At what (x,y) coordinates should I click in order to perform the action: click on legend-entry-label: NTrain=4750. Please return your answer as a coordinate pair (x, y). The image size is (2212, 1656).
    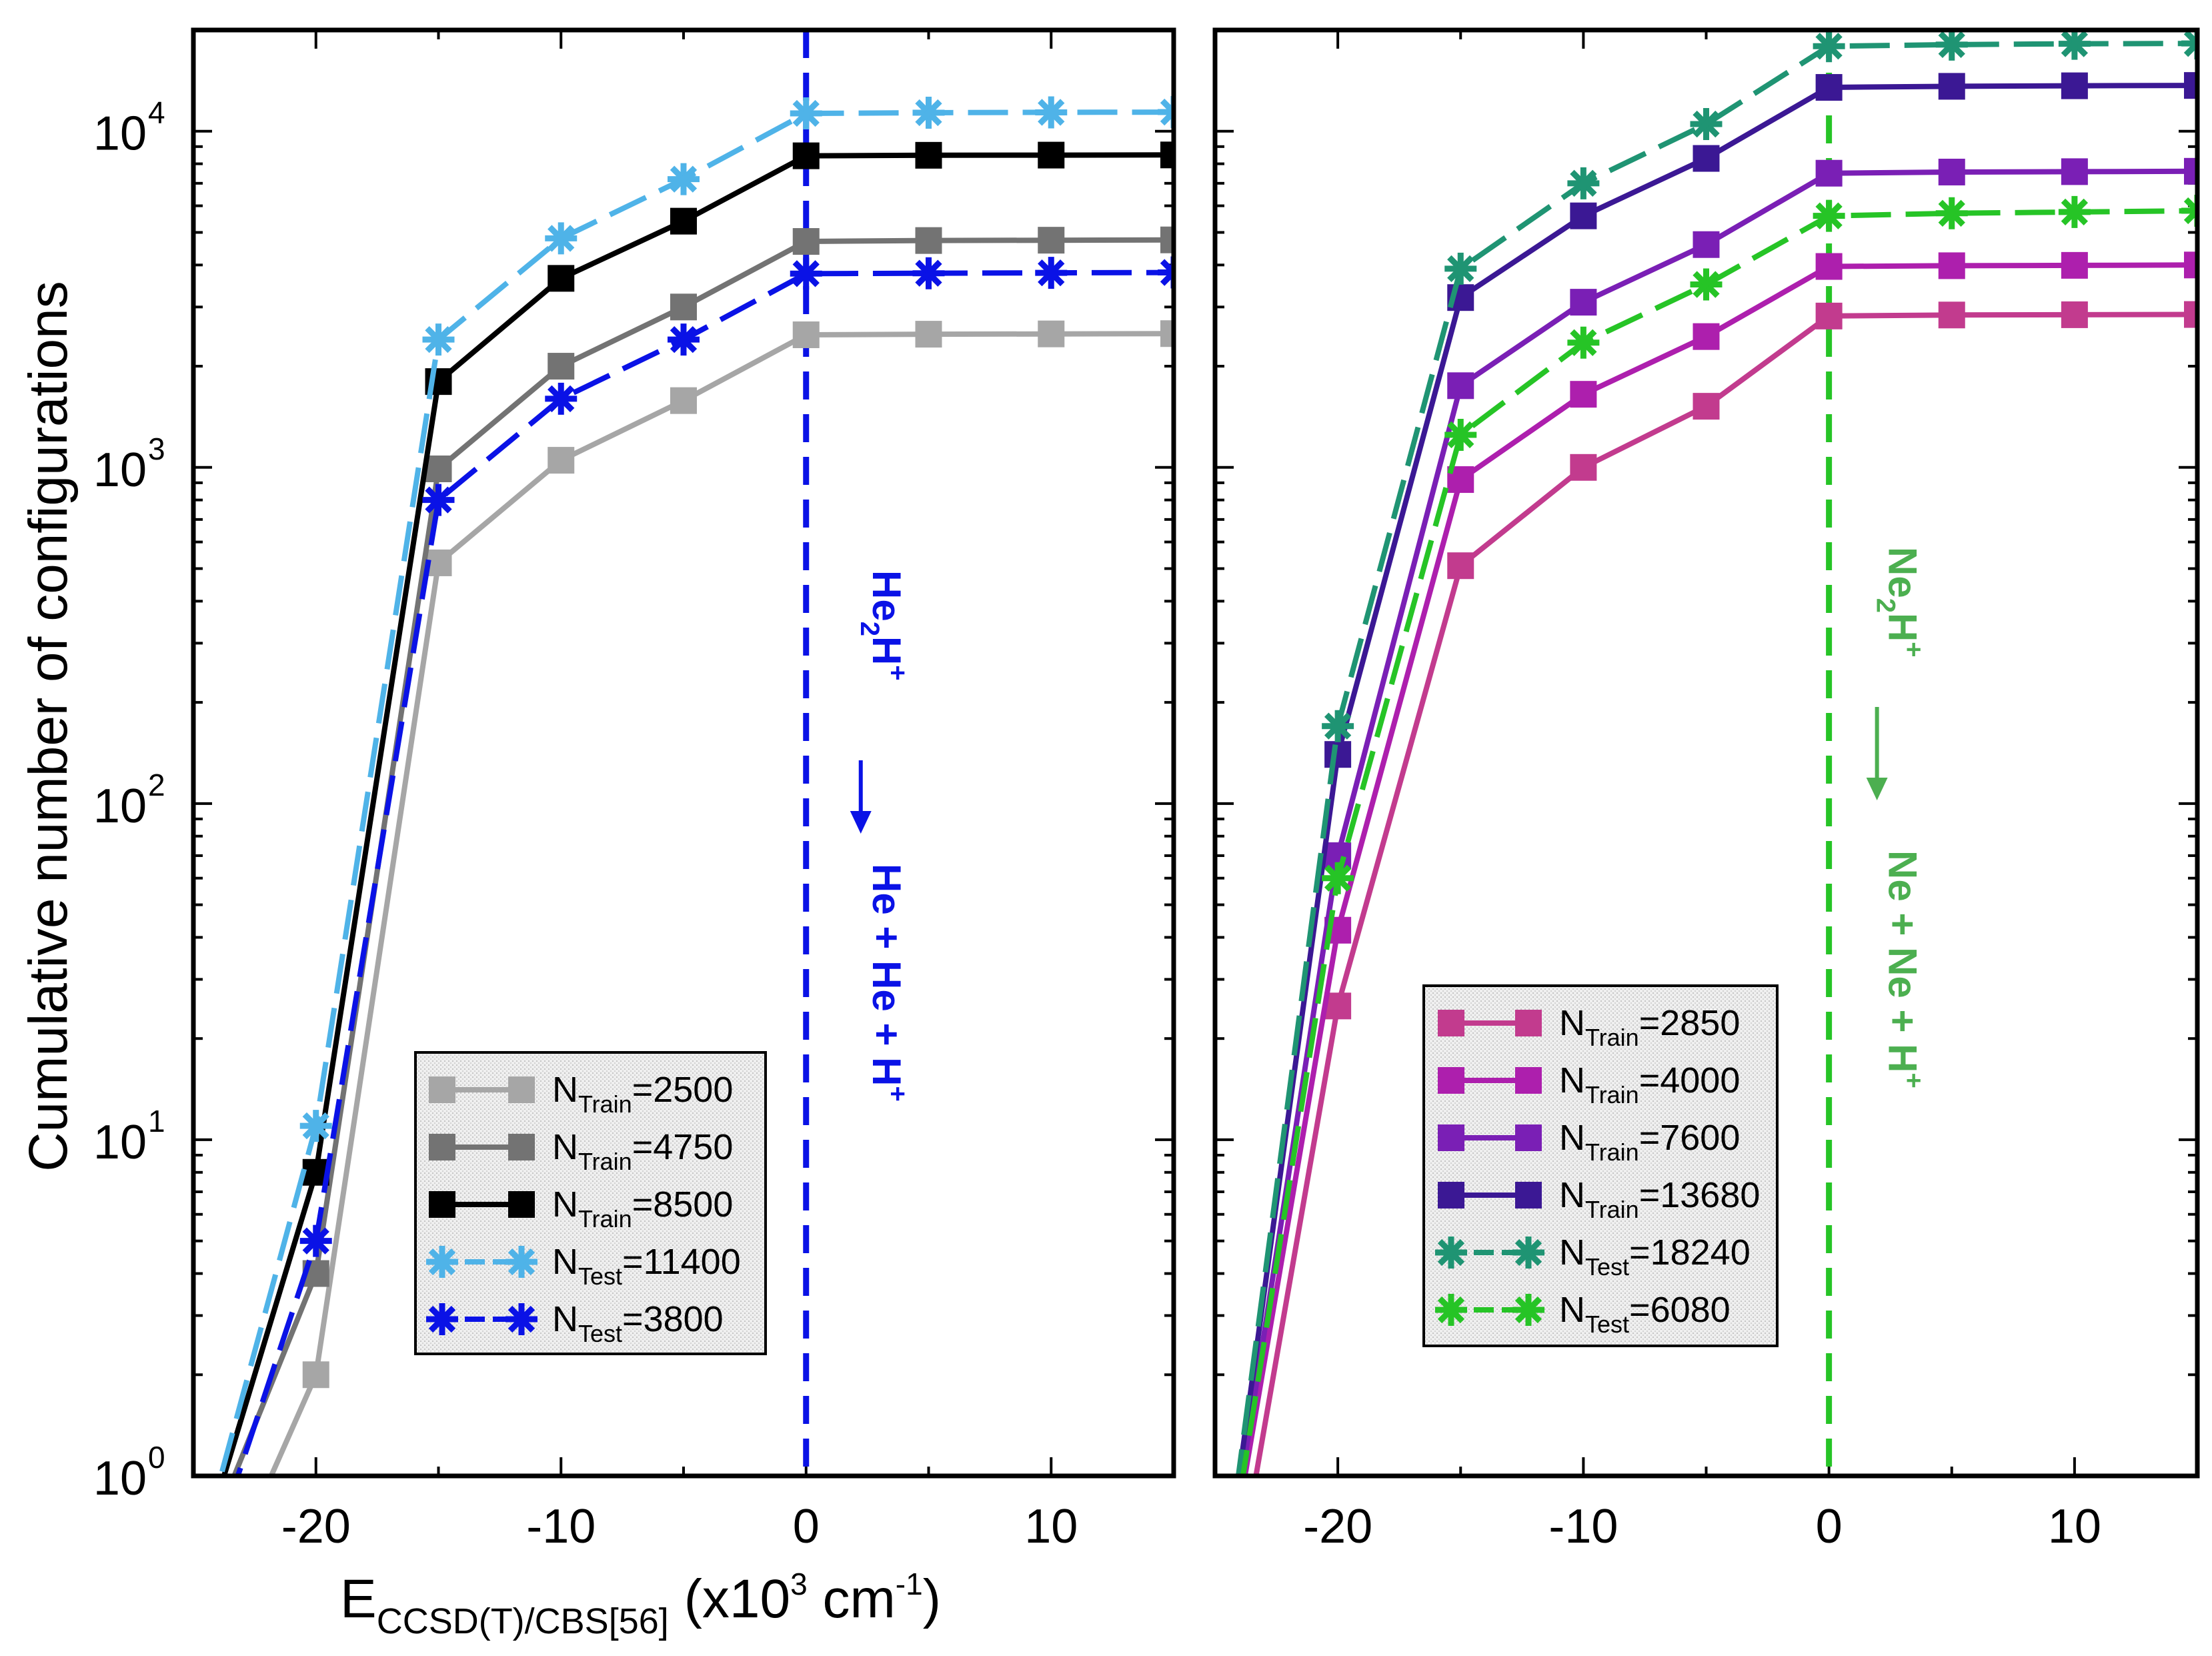
    Looking at the image, I should click on (642, 1151).